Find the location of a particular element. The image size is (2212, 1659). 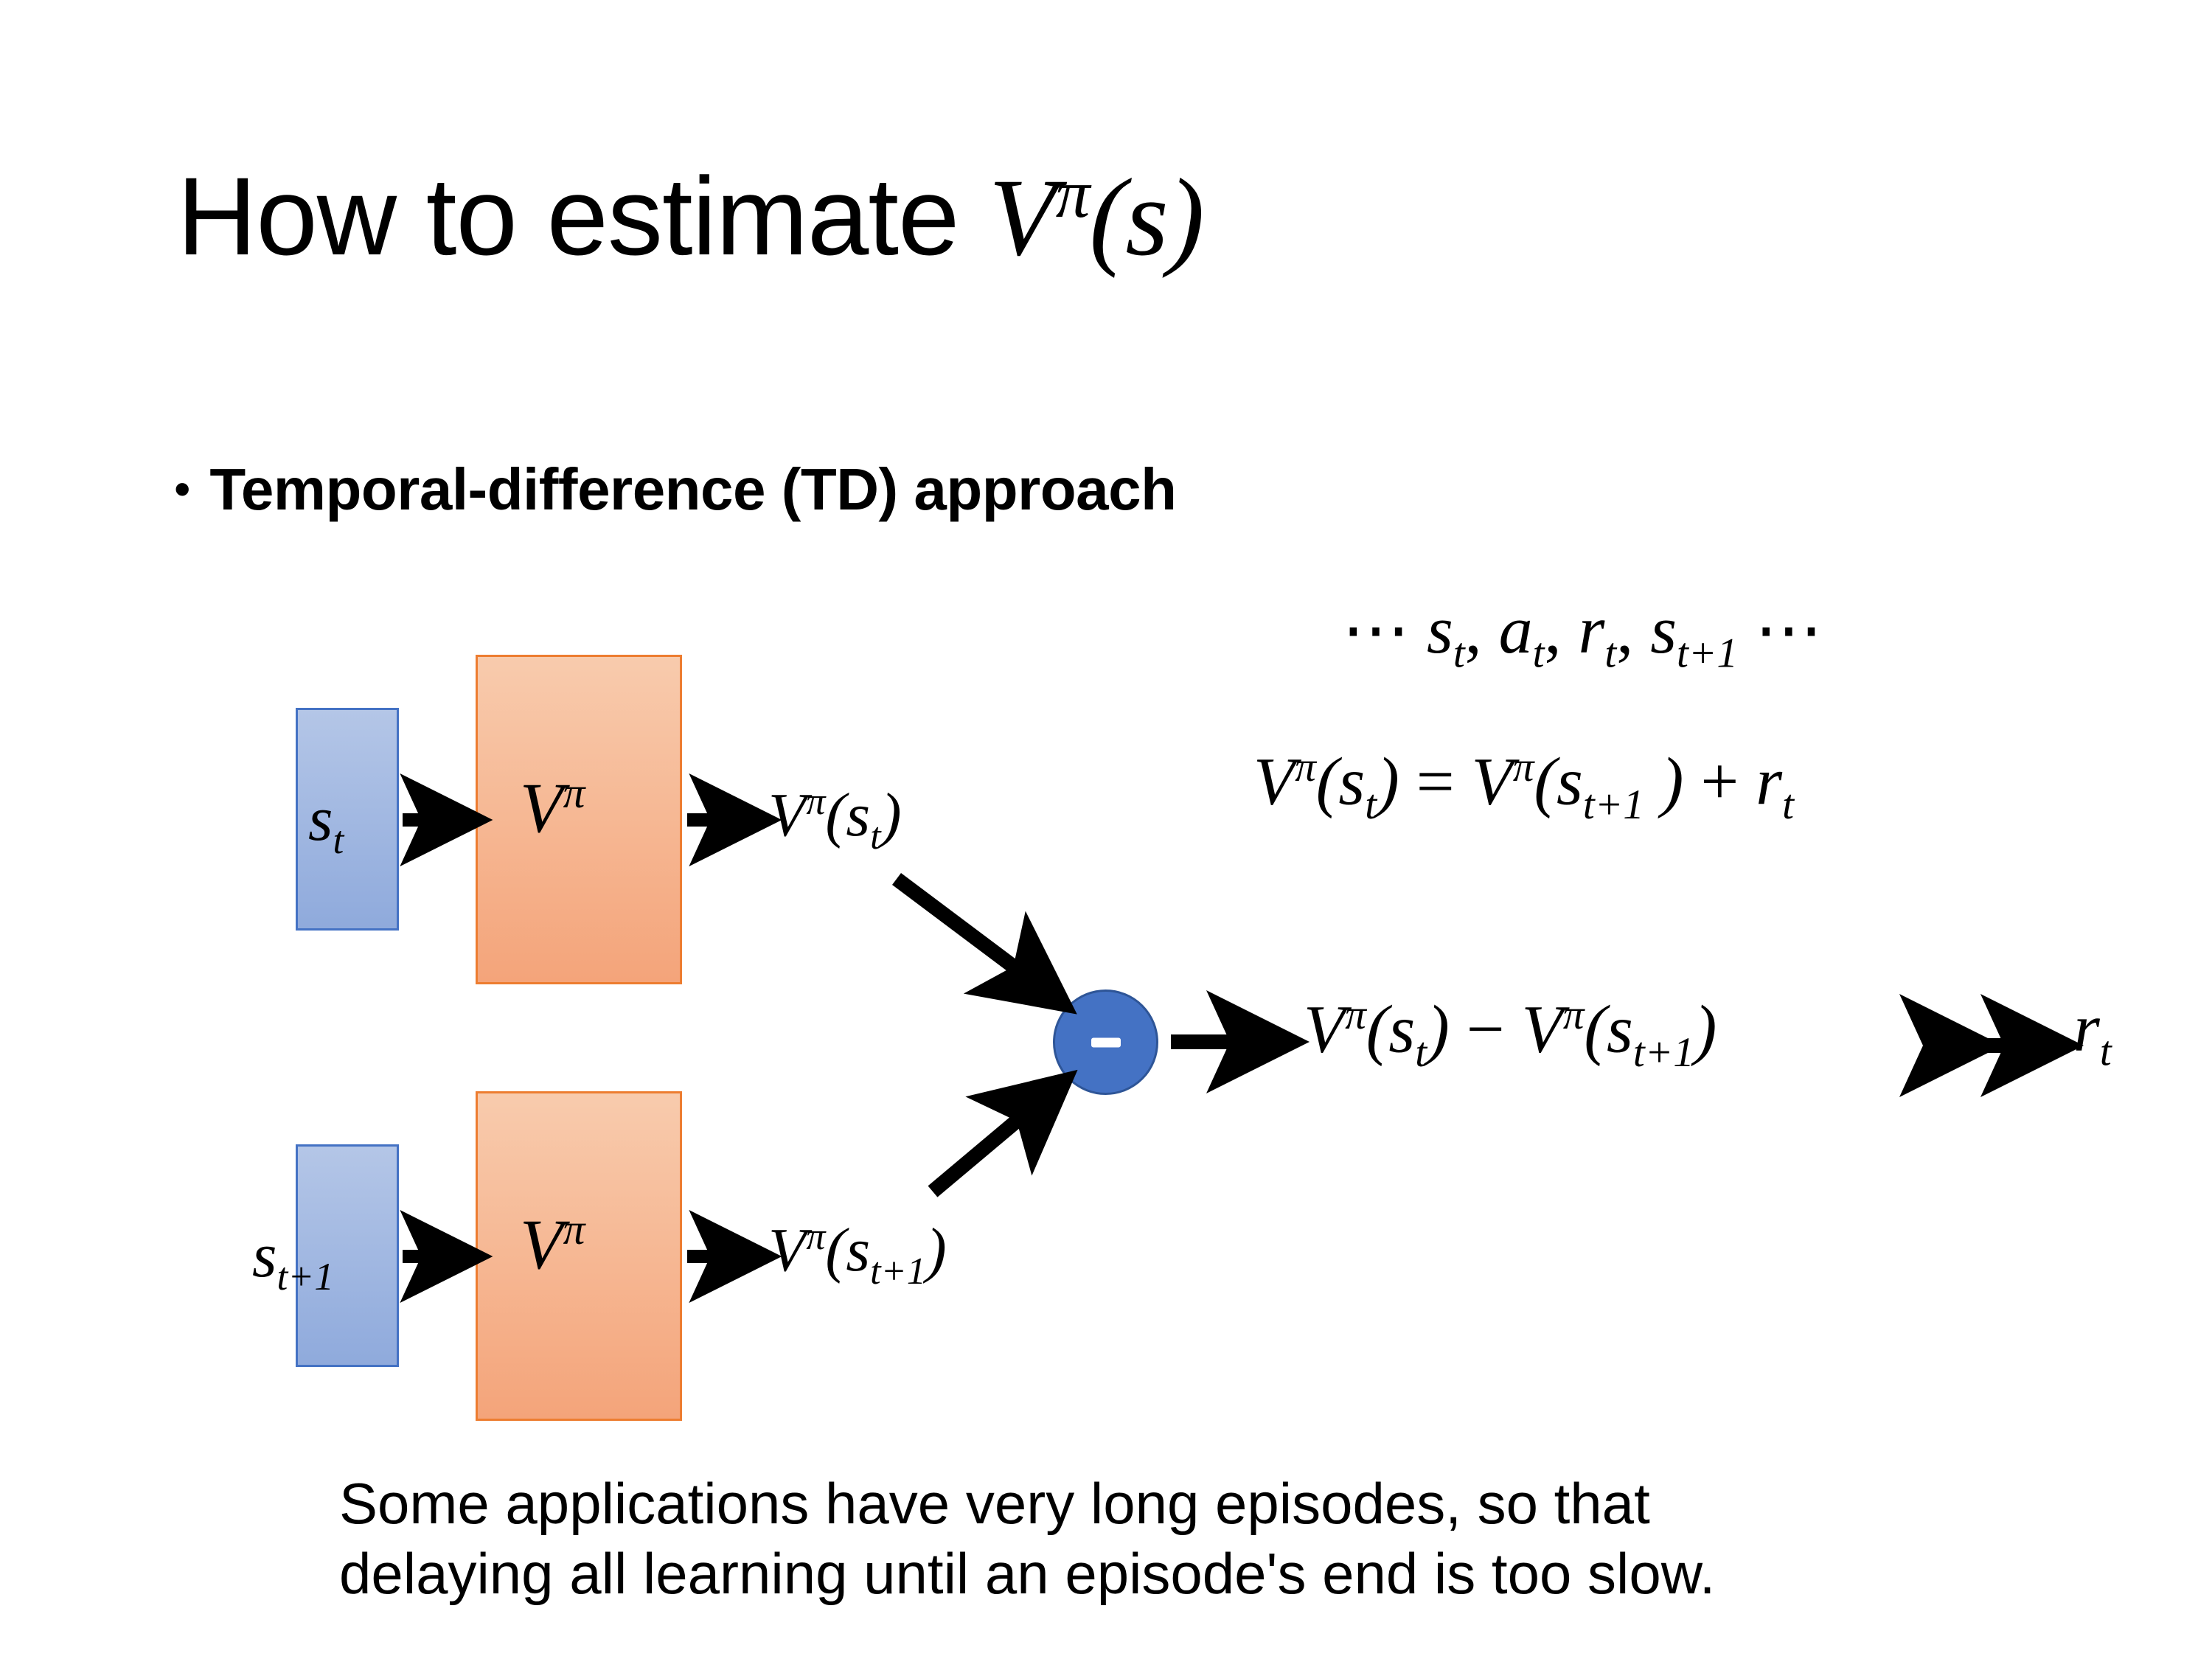

subtract-node is located at coordinates (1105, 1042).